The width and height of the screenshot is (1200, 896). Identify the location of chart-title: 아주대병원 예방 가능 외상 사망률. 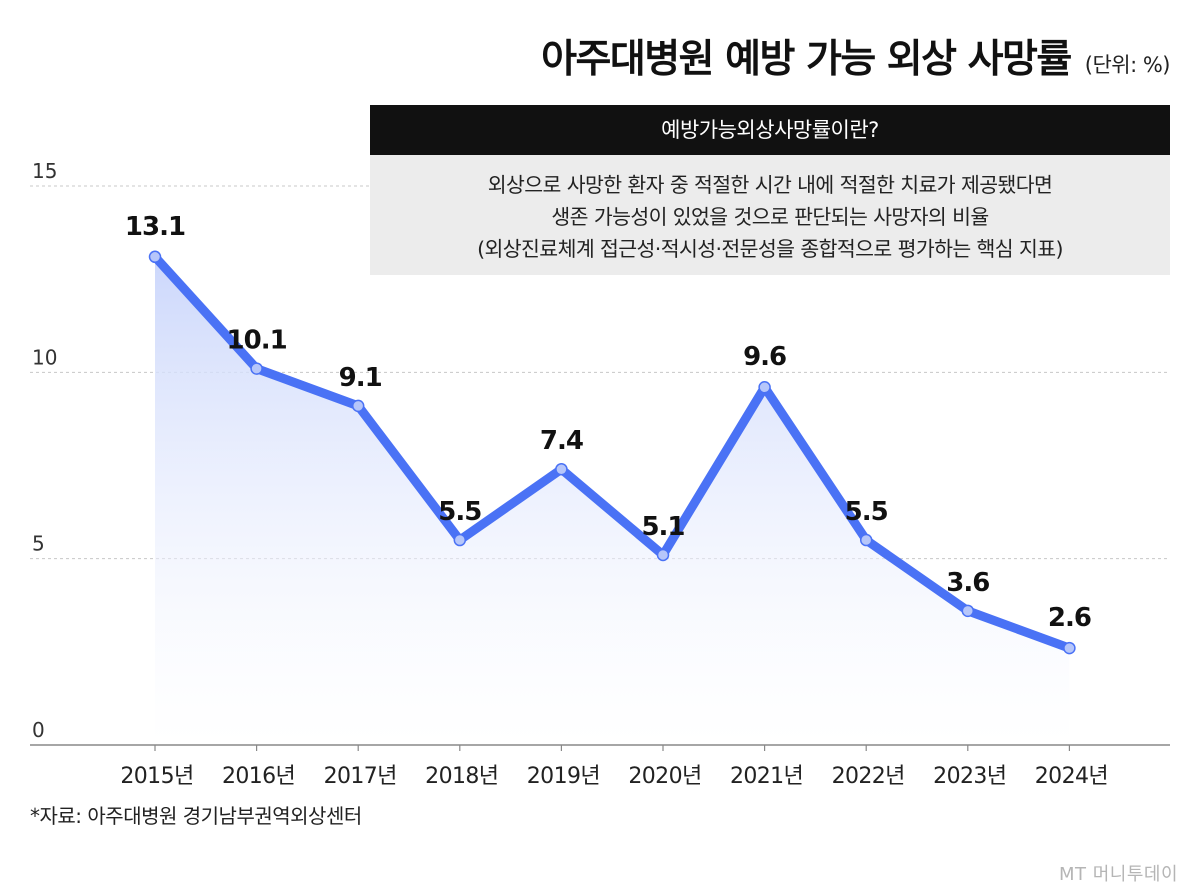
(806, 59).